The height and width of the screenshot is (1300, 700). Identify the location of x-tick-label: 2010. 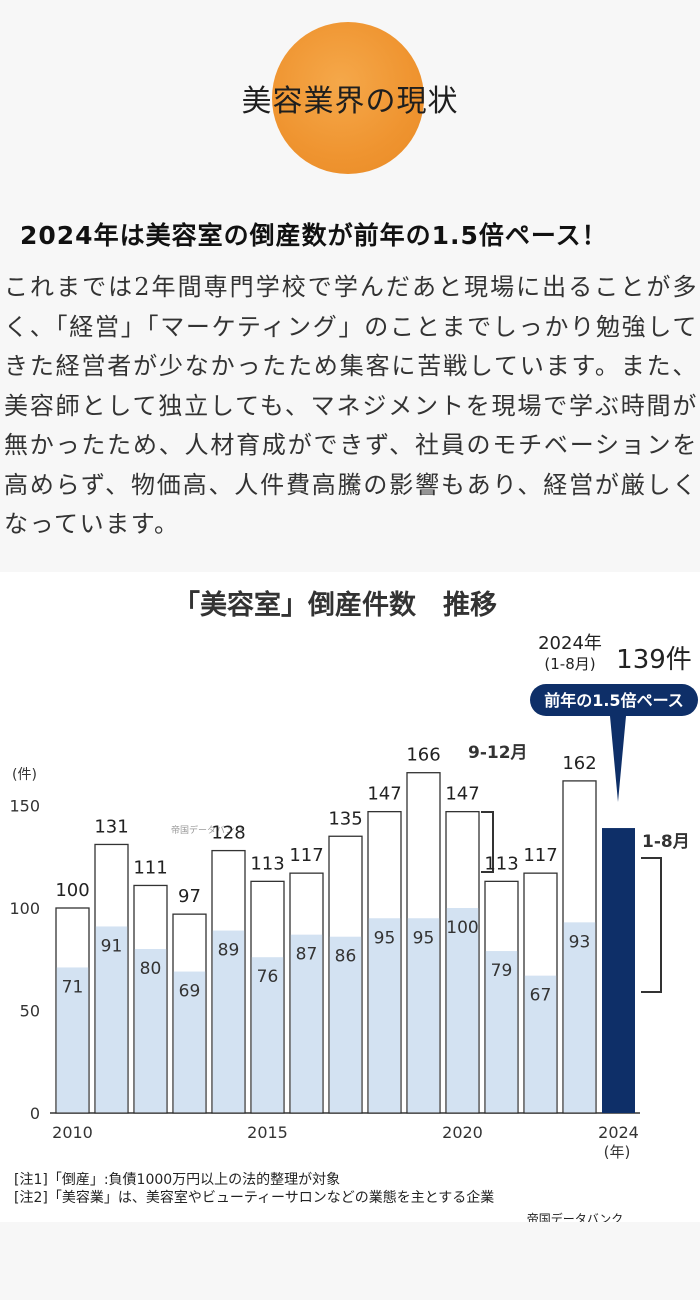
(72, 1132).